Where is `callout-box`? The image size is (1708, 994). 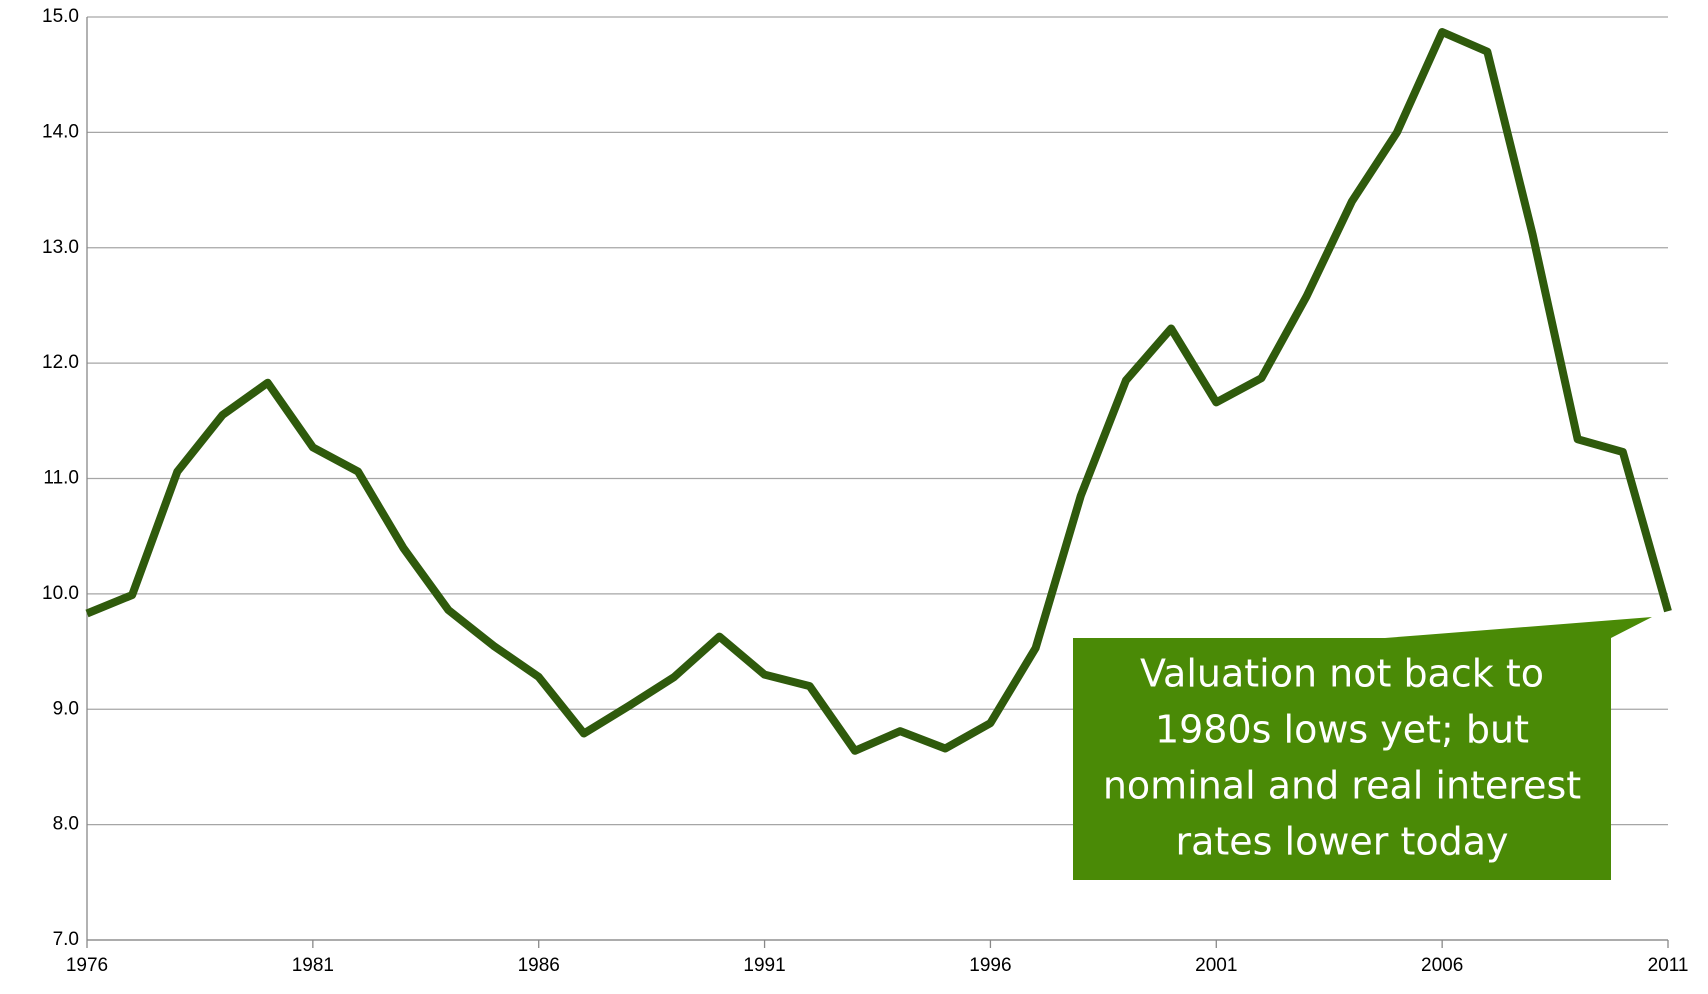 callout-box is located at coordinates (1362, 748).